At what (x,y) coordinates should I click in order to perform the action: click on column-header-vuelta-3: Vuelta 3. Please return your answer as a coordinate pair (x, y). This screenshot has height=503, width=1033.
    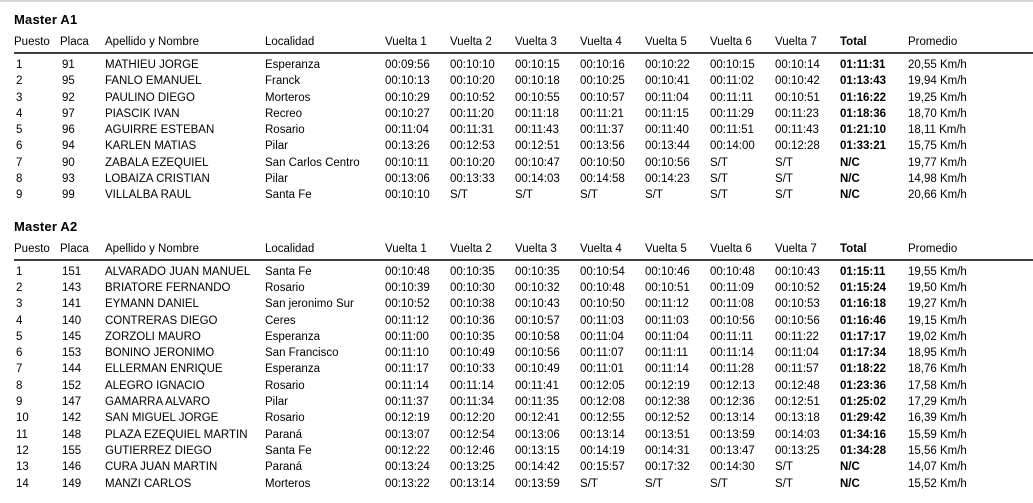
    Looking at the image, I should click on (547, 44).